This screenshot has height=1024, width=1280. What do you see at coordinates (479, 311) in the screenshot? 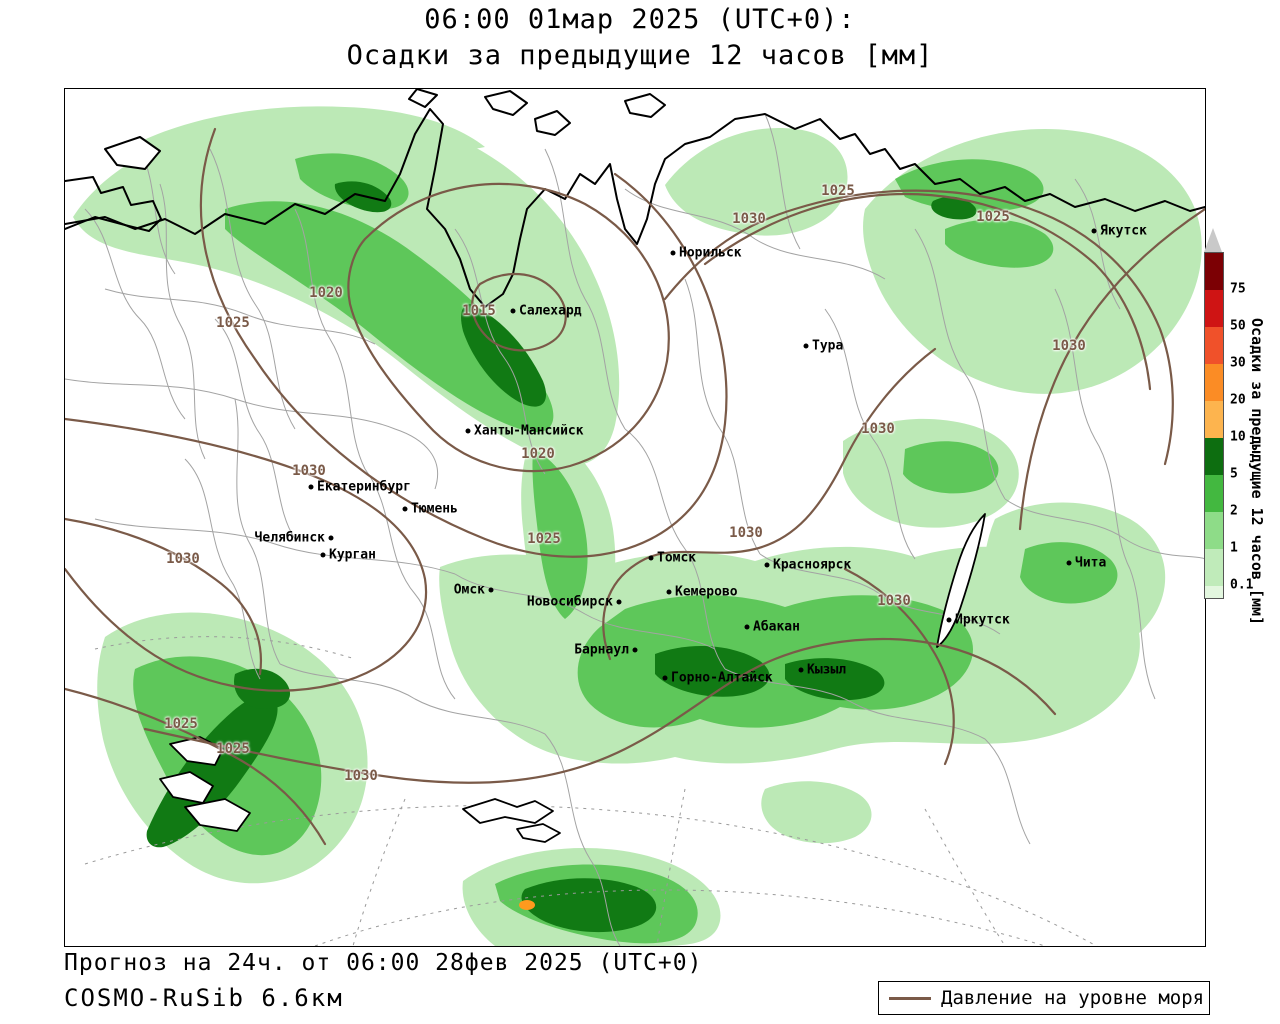
I see `isobar-label: 1015` at bounding box center [479, 311].